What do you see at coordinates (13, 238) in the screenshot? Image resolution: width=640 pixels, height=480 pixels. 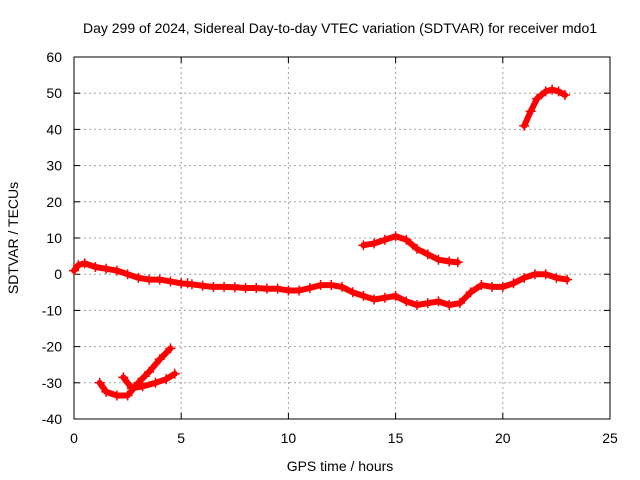 I see `y-axis-label: SDTVAR / TECUs` at bounding box center [13, 238].